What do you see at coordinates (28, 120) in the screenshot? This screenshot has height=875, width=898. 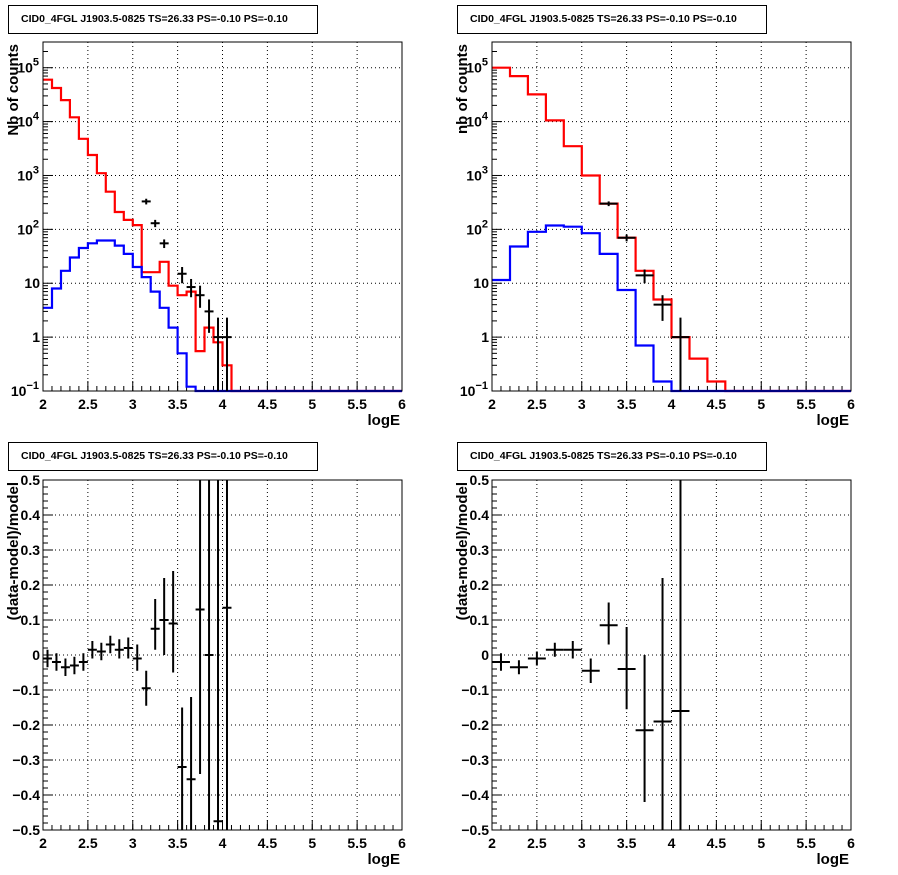 I see `y-tick-label: 10⁴` at bounding box center [28, 120].